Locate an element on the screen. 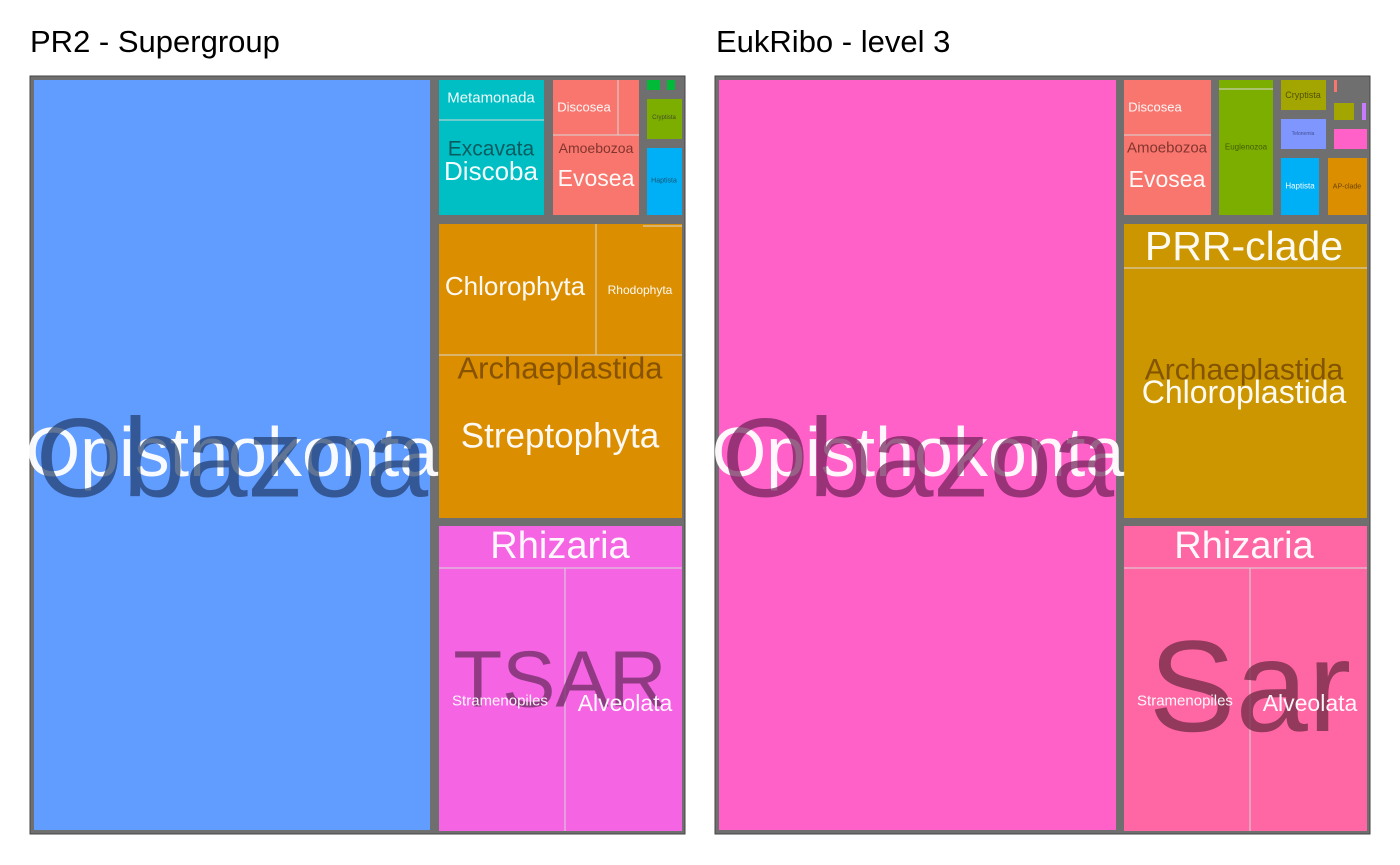 Image resolution: width=1400 pixels, height=865 pixels. eukribo-tile-cryptista is located at coordinates (1303, 95).